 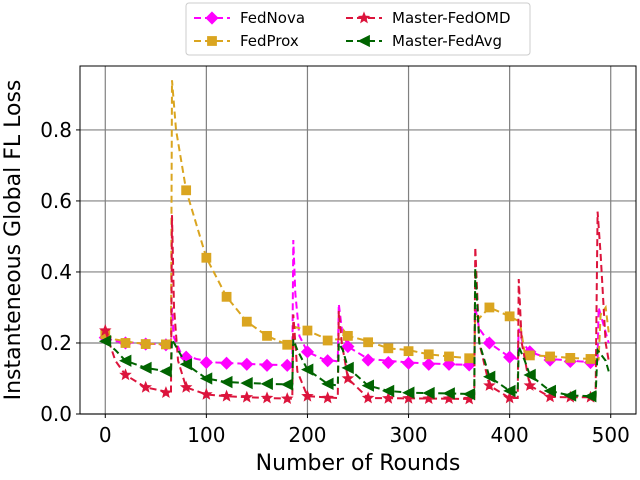 I want to click on y-tick-label: 0.6, so click(x=56, y=201).